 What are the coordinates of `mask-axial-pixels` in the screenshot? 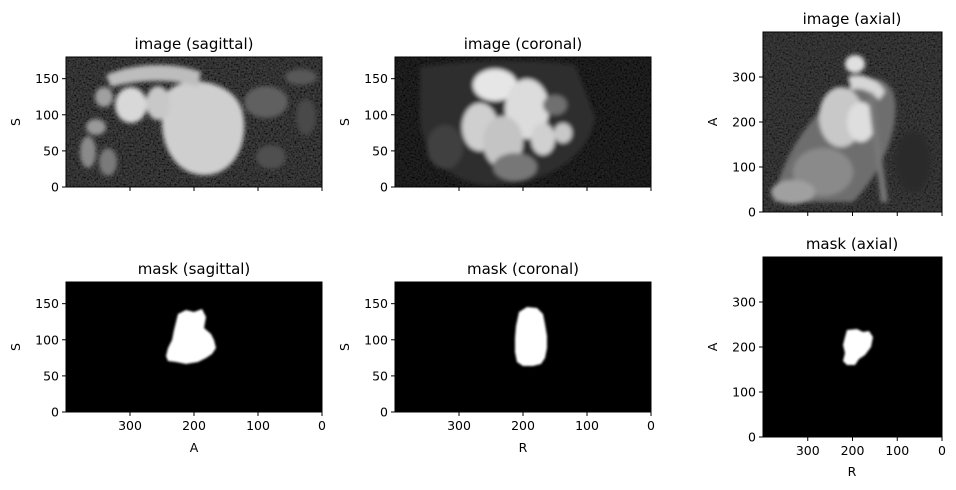 It's located at (852, 347).